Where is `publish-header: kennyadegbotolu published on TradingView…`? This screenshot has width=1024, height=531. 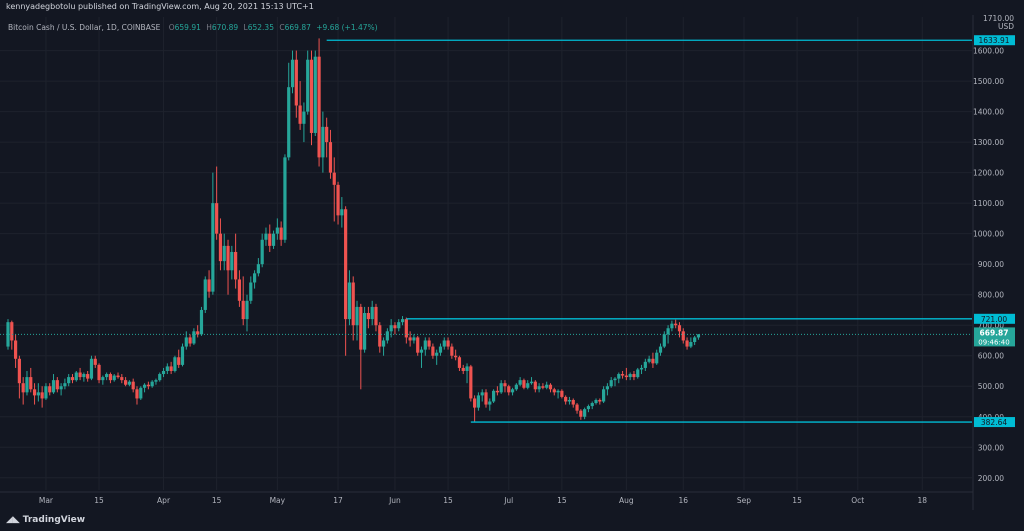
publish-header: kennyadegbotolu published on TradingView… is located at coordinates (512, 7).